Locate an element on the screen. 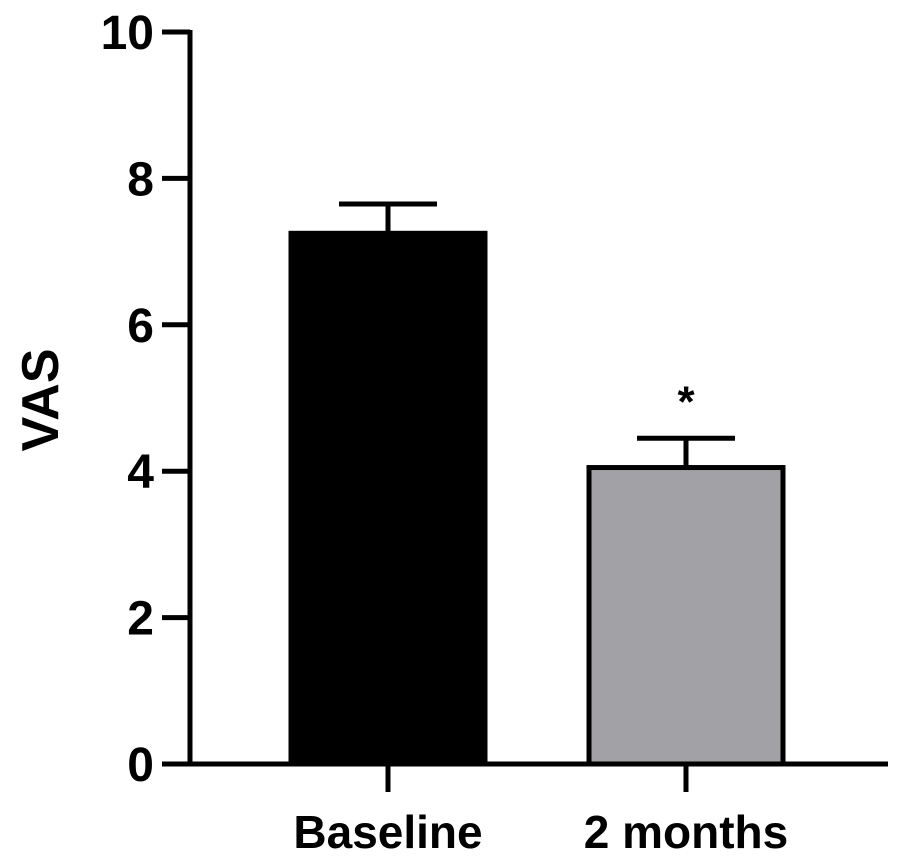  annotations: * is located at coordinates (686, 401).